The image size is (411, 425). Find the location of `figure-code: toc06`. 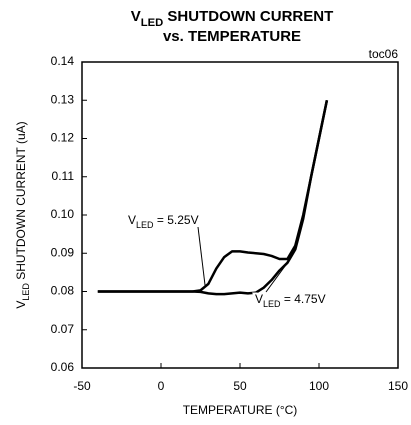

figure-code: toc06 is located at coordinates (384, 54).